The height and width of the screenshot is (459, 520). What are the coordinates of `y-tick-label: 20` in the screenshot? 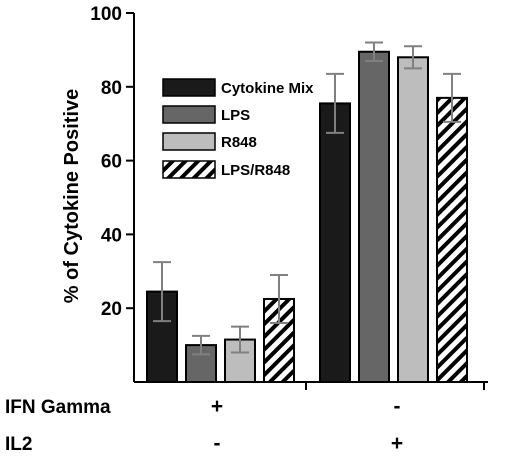 It's located at (111, 309).